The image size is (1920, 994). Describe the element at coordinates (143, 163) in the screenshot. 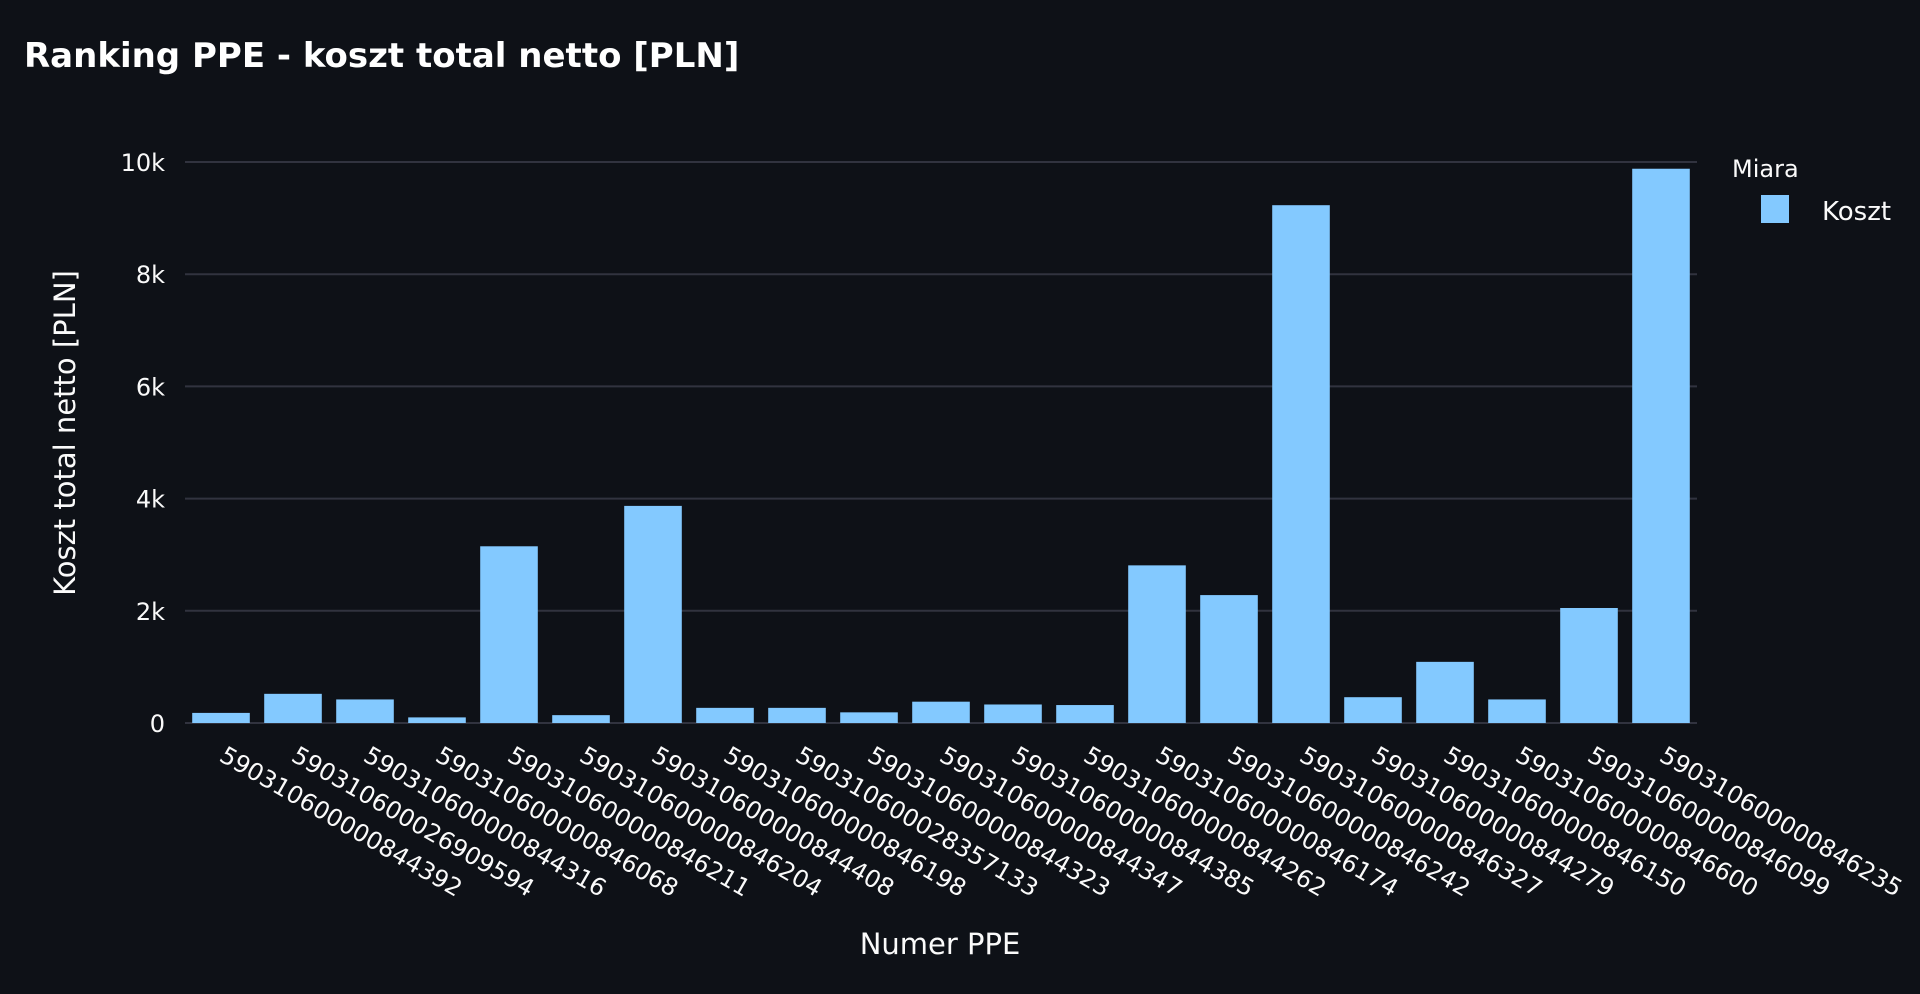

I see `y-tick-label-5: 10k` at that location.